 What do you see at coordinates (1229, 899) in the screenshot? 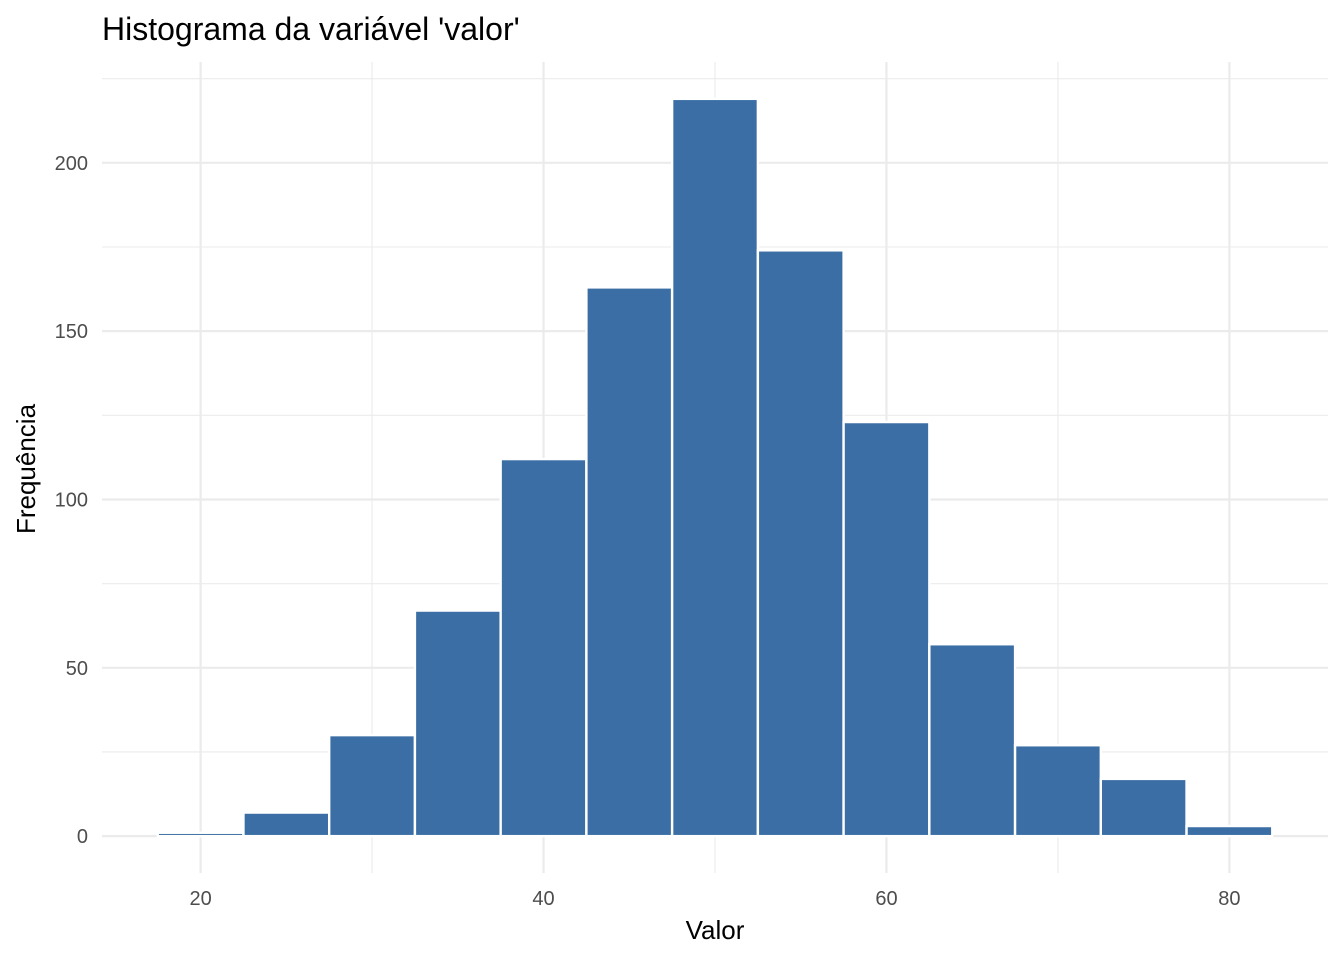
I see `x-tick-label: 80` at bounding box center [1229, 899].